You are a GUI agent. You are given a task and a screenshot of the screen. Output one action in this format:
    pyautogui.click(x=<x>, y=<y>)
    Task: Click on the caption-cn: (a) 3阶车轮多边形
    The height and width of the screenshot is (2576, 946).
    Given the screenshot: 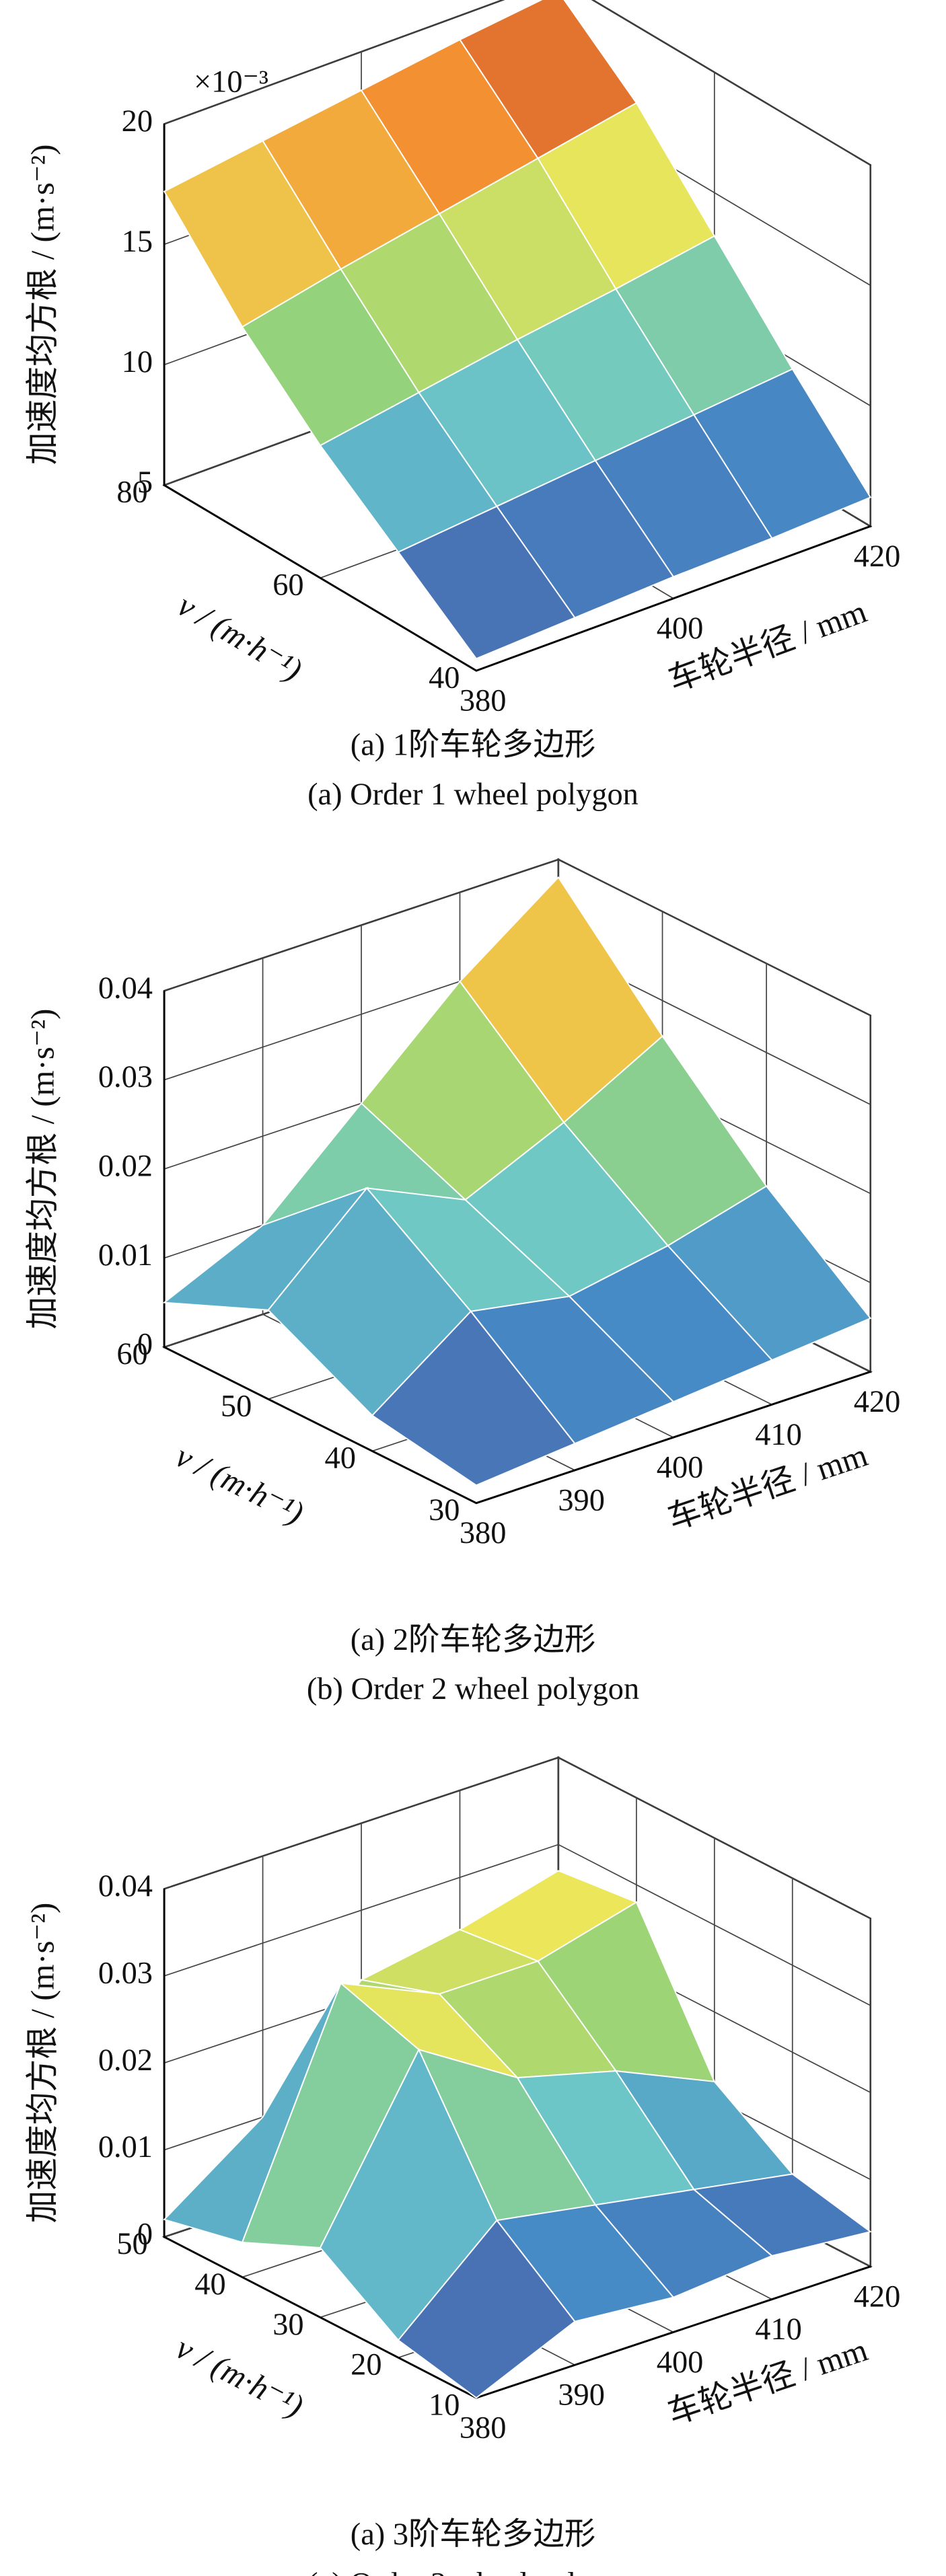 What is the action you would take?
    pyautogui.click(x=473, y=2534)
    